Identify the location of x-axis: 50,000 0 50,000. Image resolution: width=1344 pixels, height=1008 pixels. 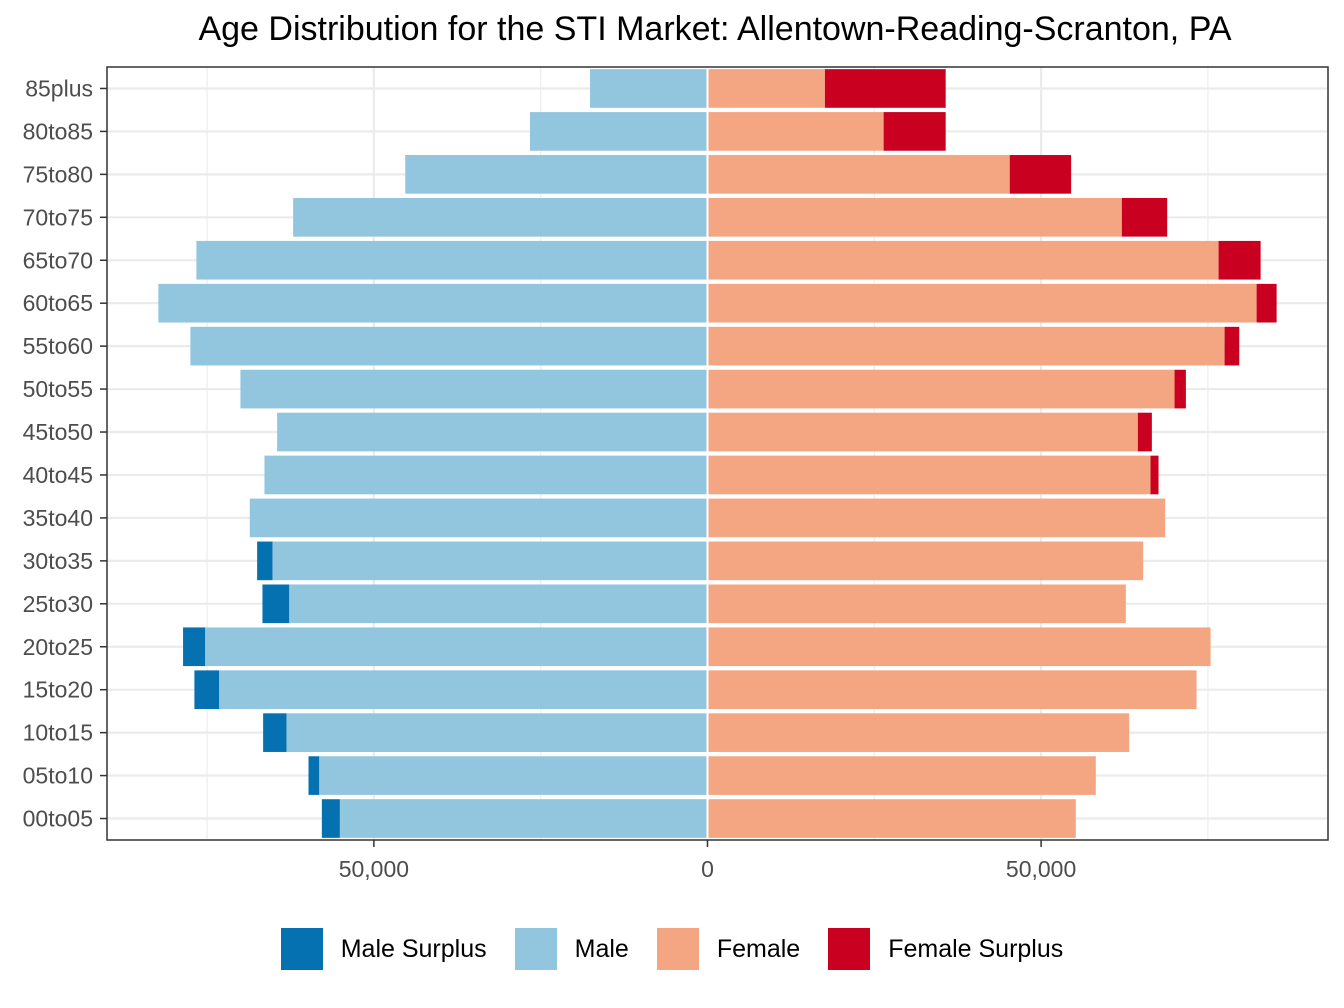
(707, 861).